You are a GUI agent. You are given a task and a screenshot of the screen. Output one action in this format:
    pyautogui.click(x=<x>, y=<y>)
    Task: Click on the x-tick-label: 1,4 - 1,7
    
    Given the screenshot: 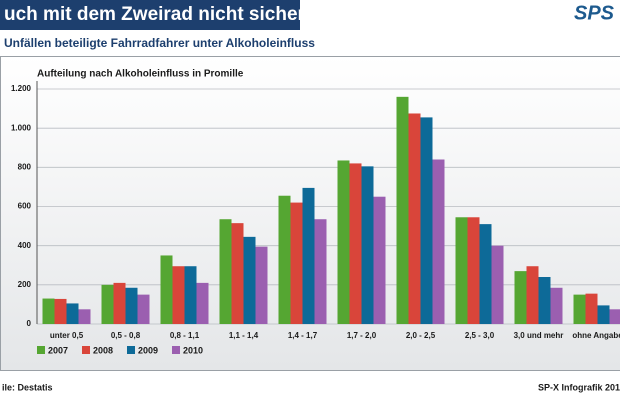 What is the action you would take?
    pyautogui.click(x=303, y=335)
    